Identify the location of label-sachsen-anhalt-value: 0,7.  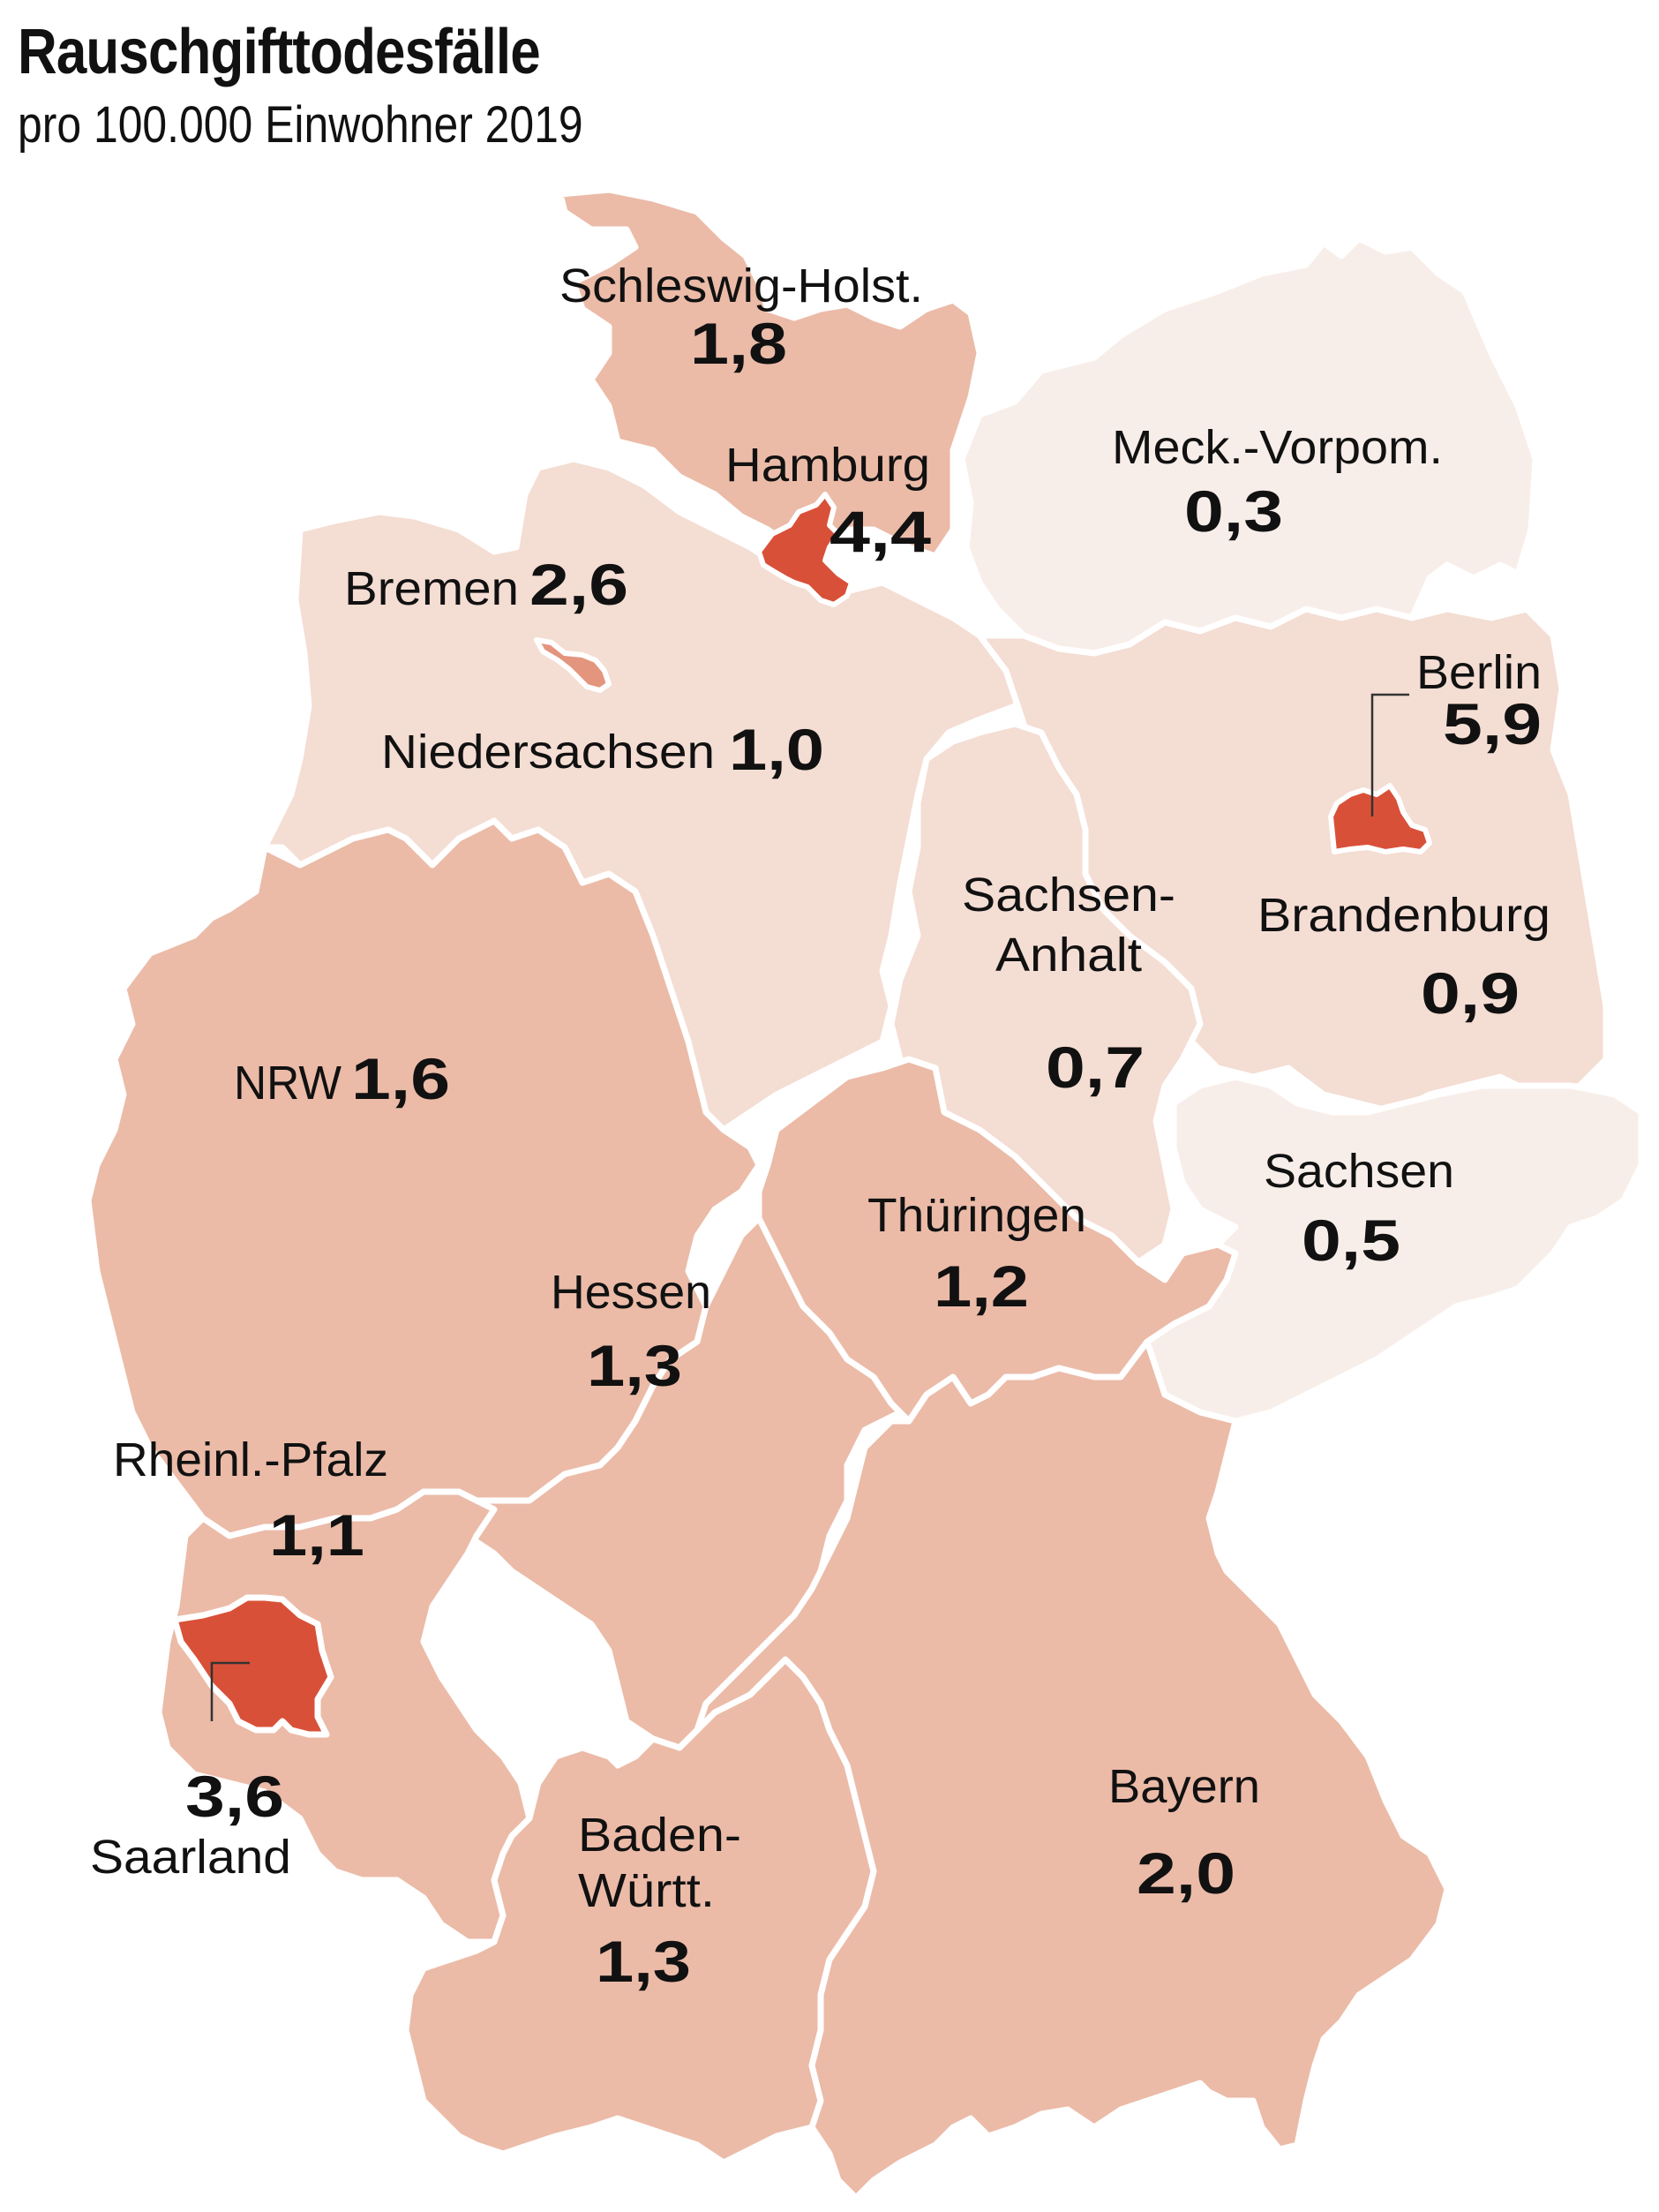
(1096, 1067).